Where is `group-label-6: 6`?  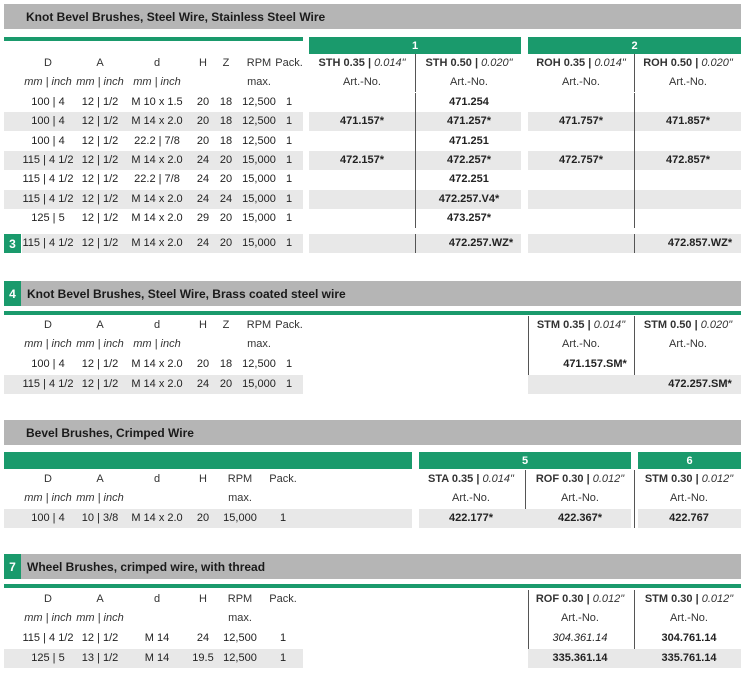
group-label-6: 6 is located at coordinates (689, 460).